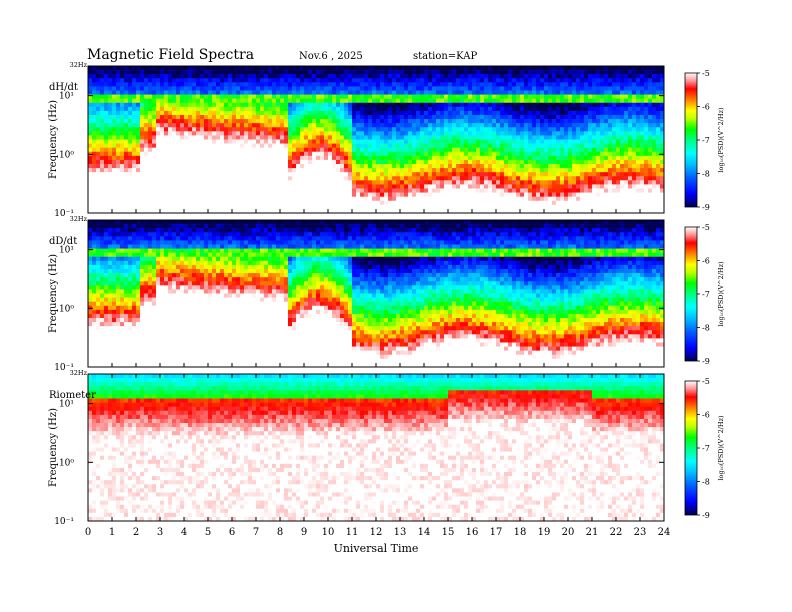 The image size is (792, 612). I want to click on x-tick-label: 17, so click(496, 532).